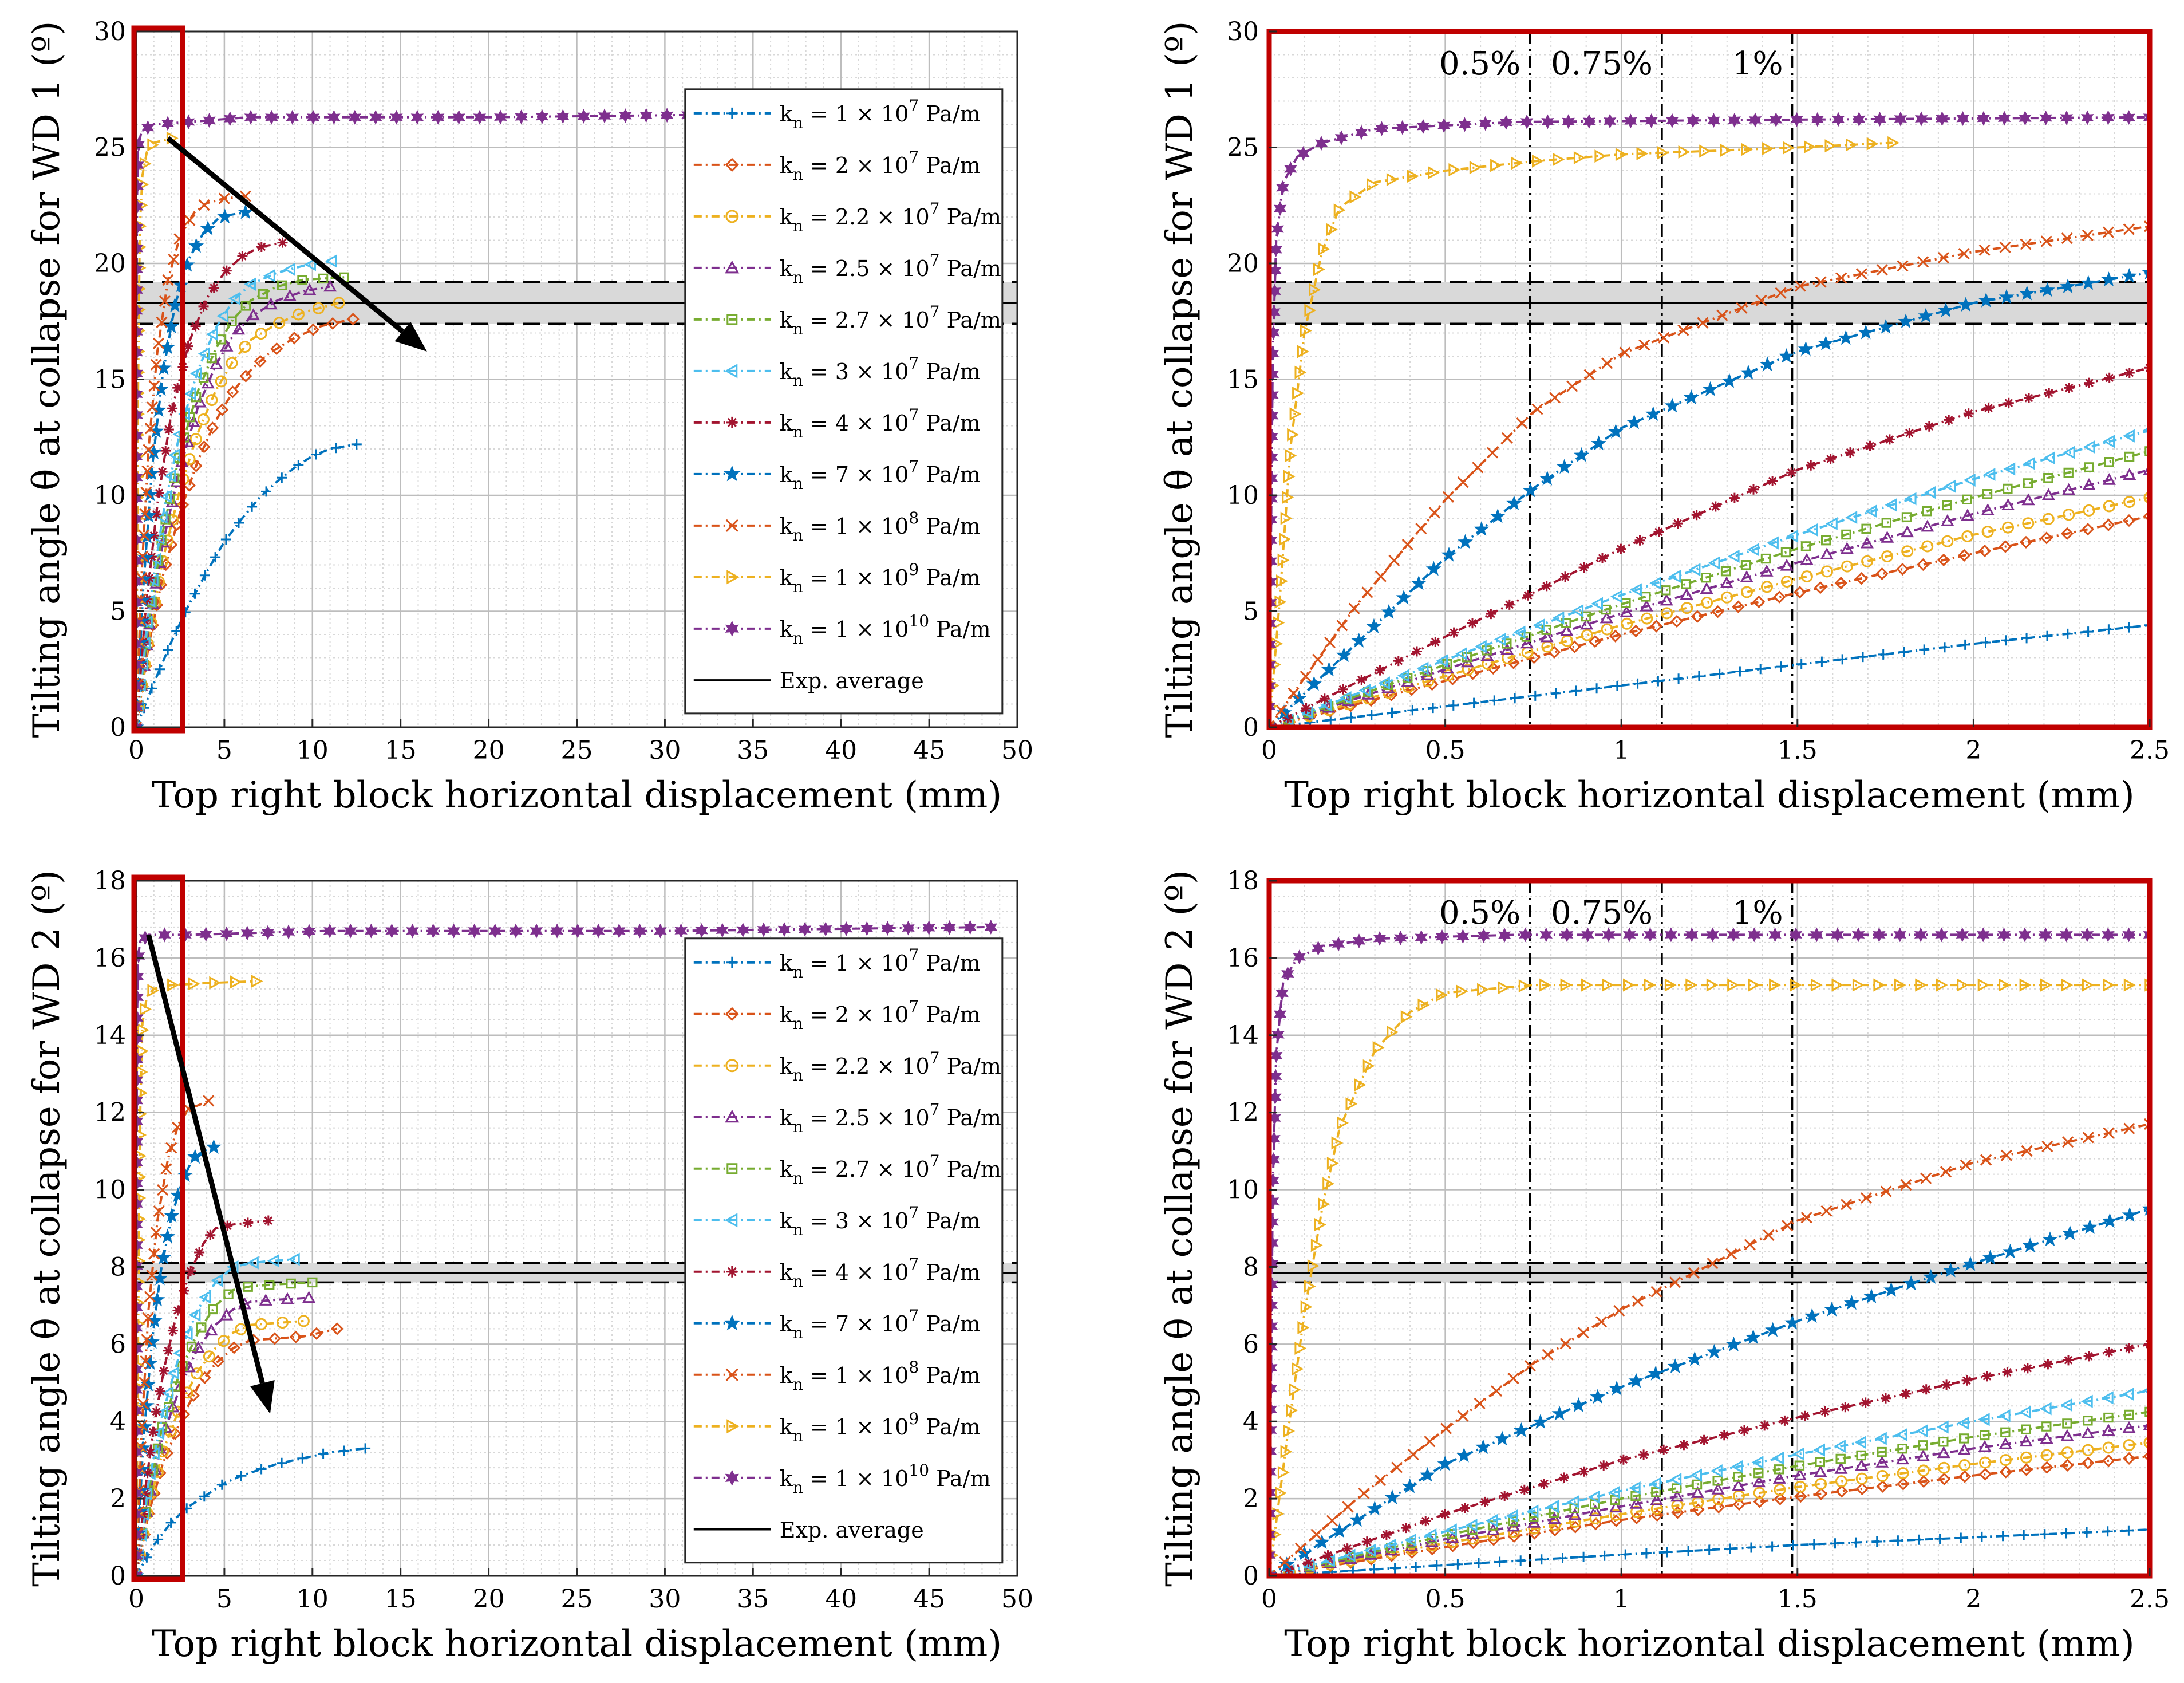  What do you see at coordinates (110, 1035) in the screenshot?
I see `y-tick-label: 14` at bounding box center [110, 1035].